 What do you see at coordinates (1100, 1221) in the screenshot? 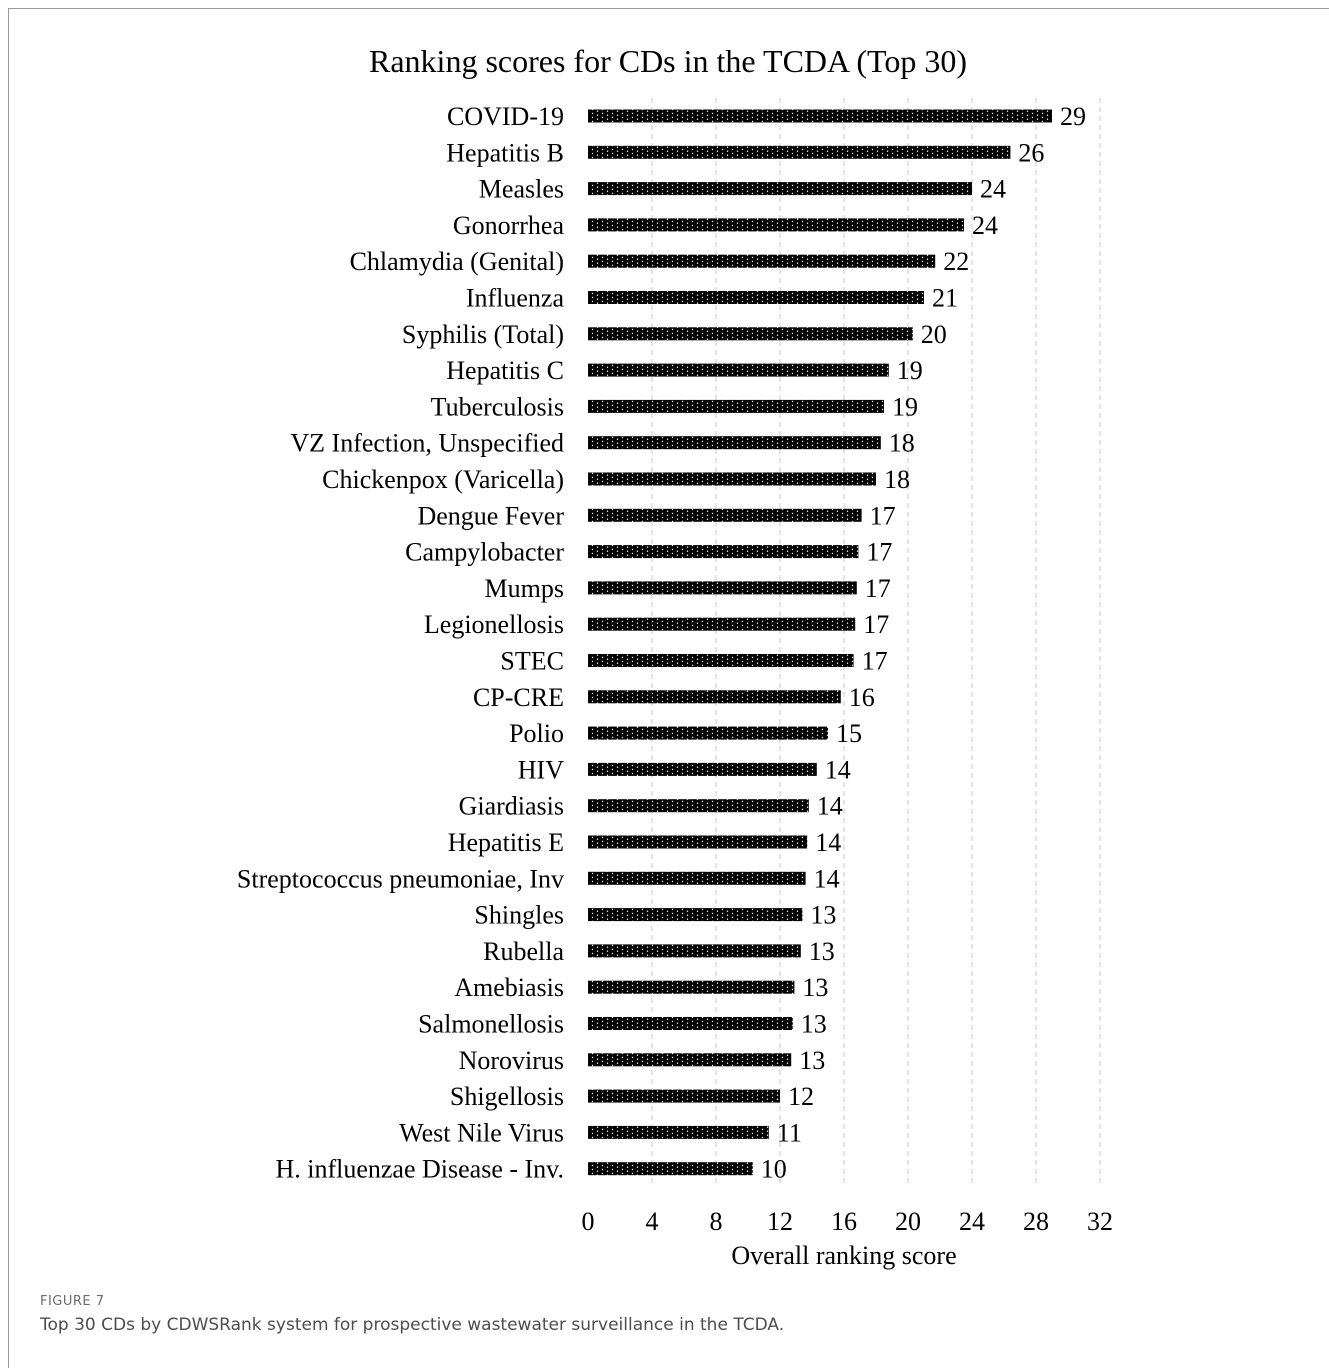
I see `x-tick-label: 32` at bounding box center [1100, 1221].